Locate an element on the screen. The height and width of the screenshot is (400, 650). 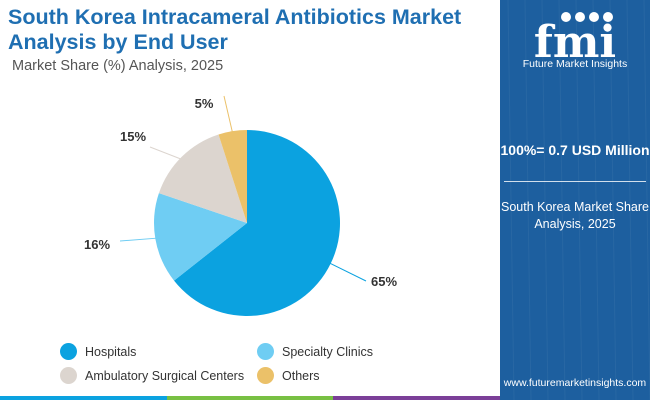
legend-item-specialty-clinics: Specialty Clinics is located at coordinates (315, 351).